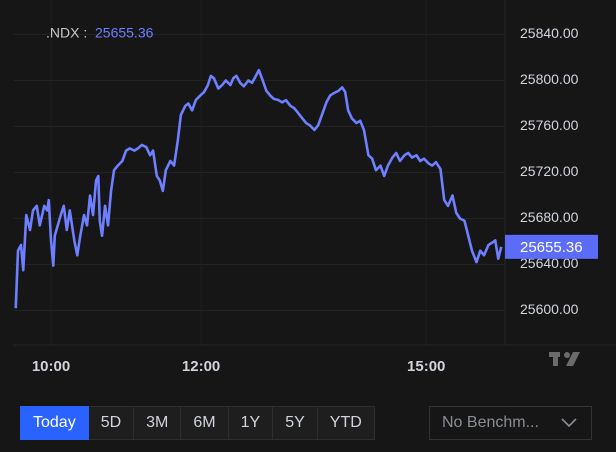 The image size is (616, 452). I want to click on last-price-label: 25655.36, so click(551, 247).